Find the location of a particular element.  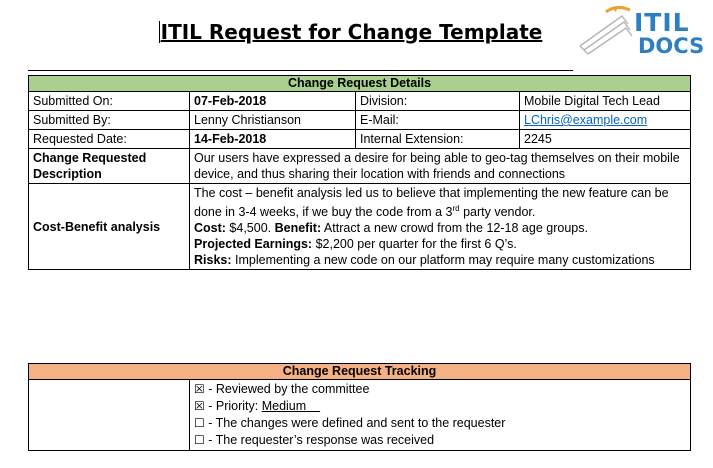

earnings-label: Projected Earnings: is located at coordinates (253, 244).